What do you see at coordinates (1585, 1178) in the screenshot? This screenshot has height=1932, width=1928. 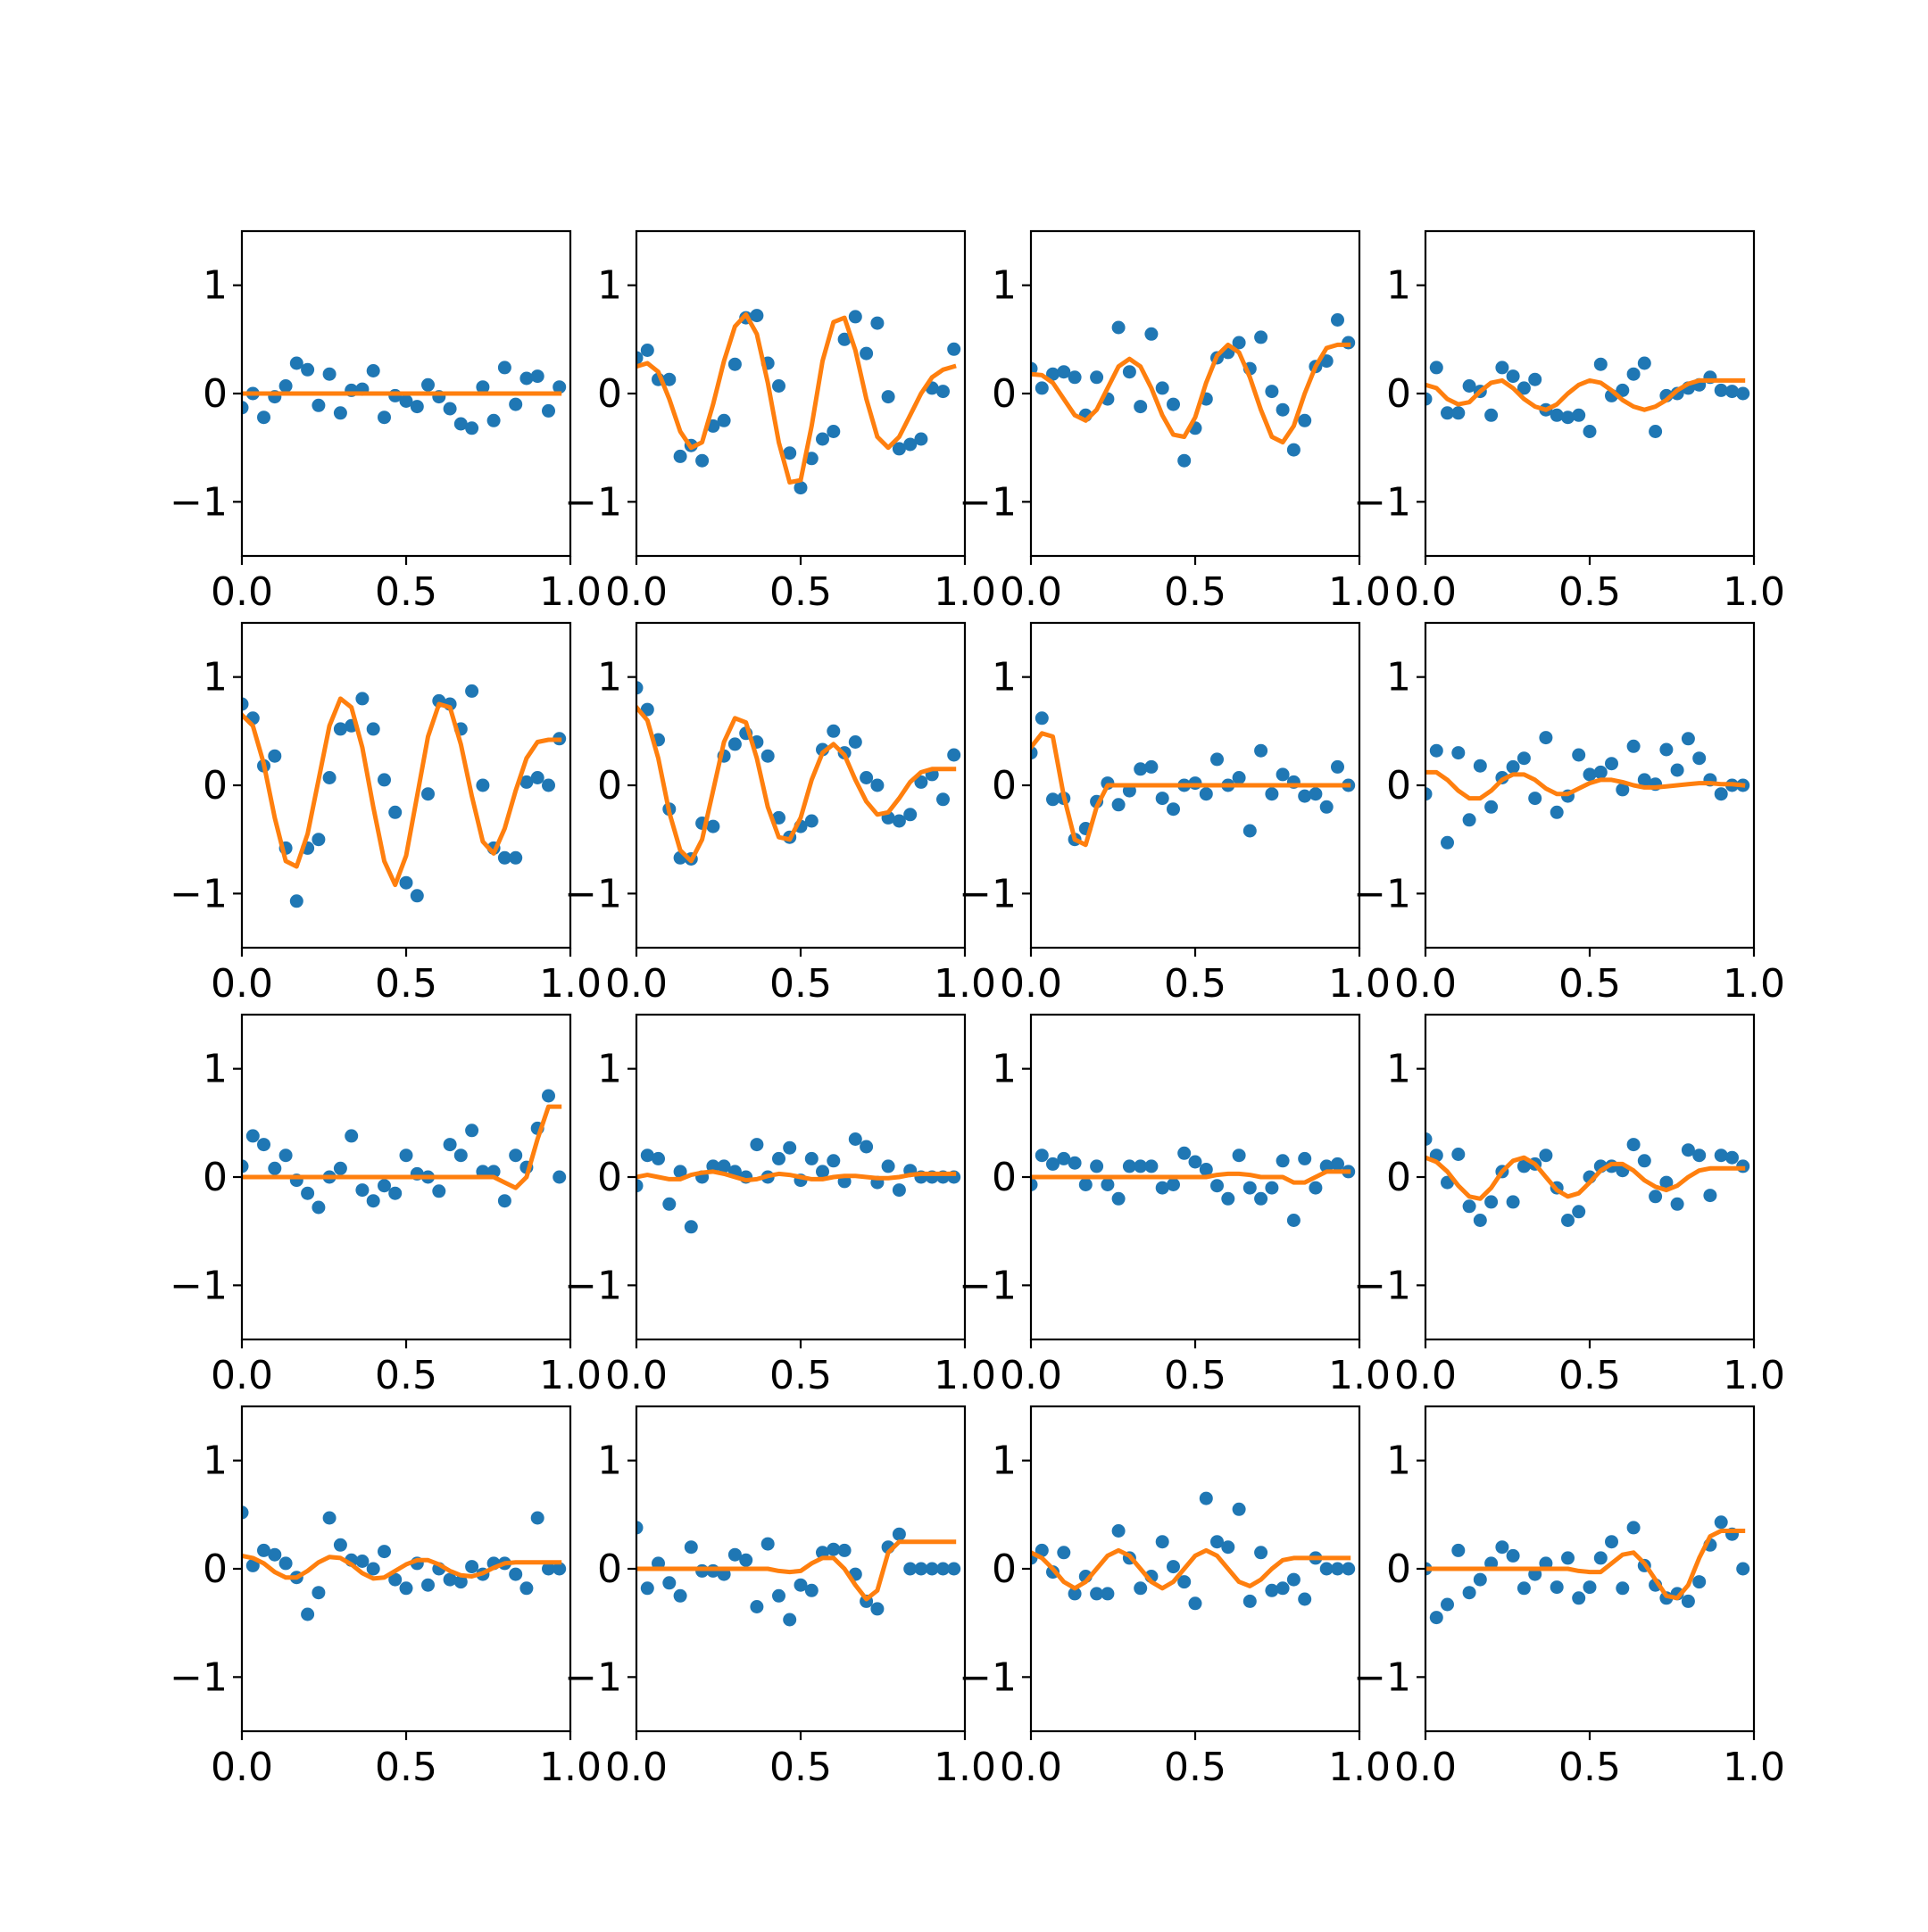 I see `fit-line` at bounding box center [1585, 1178].